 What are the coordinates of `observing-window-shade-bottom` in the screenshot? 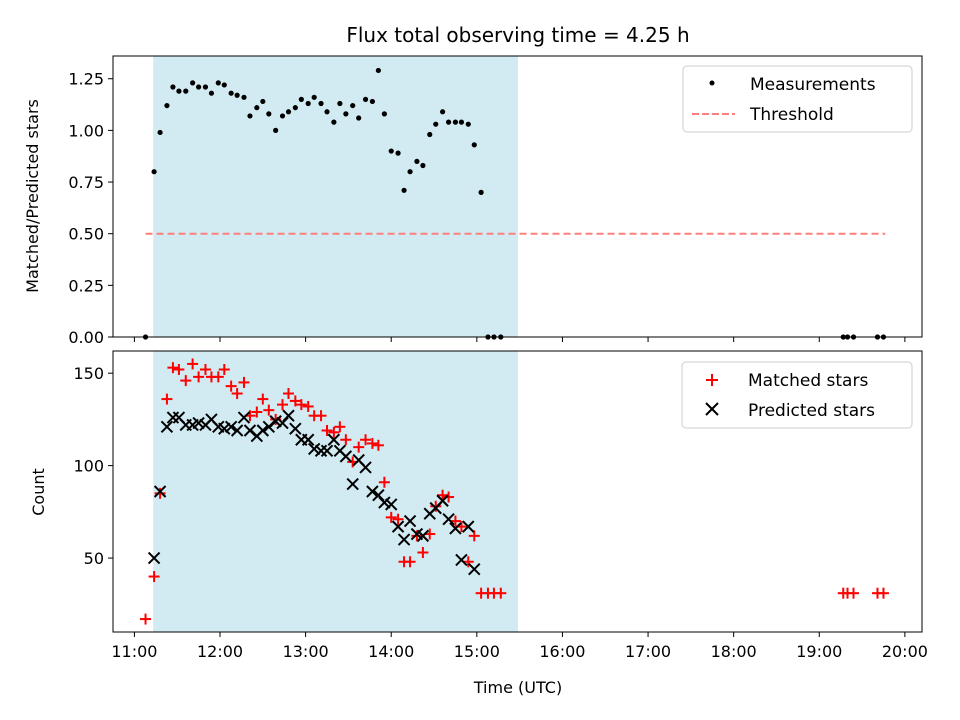 It's located at (335, 491).